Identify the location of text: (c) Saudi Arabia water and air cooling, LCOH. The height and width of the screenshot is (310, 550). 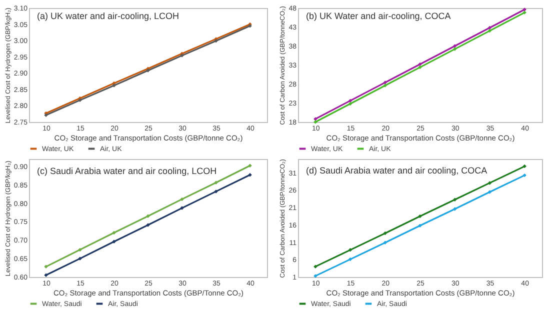
(127, 171).